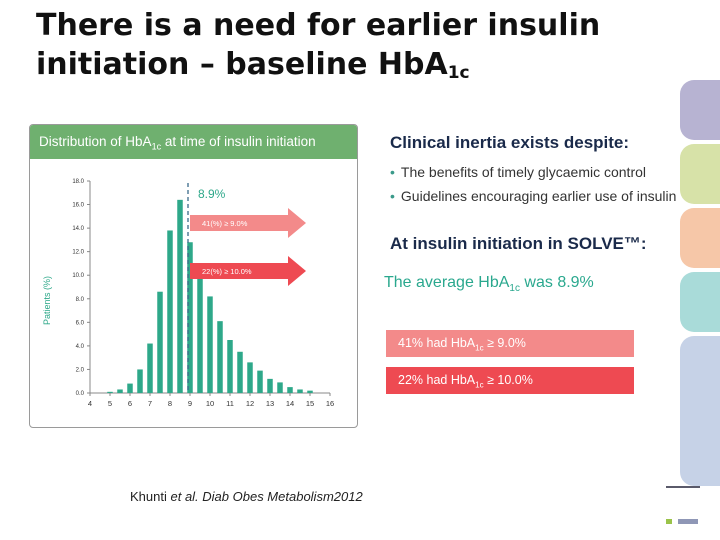 This screenshot has height=540, width=720. Describe the element at coordinates (669, 521) in the screenshot. I see `logo-square-green` at that location.